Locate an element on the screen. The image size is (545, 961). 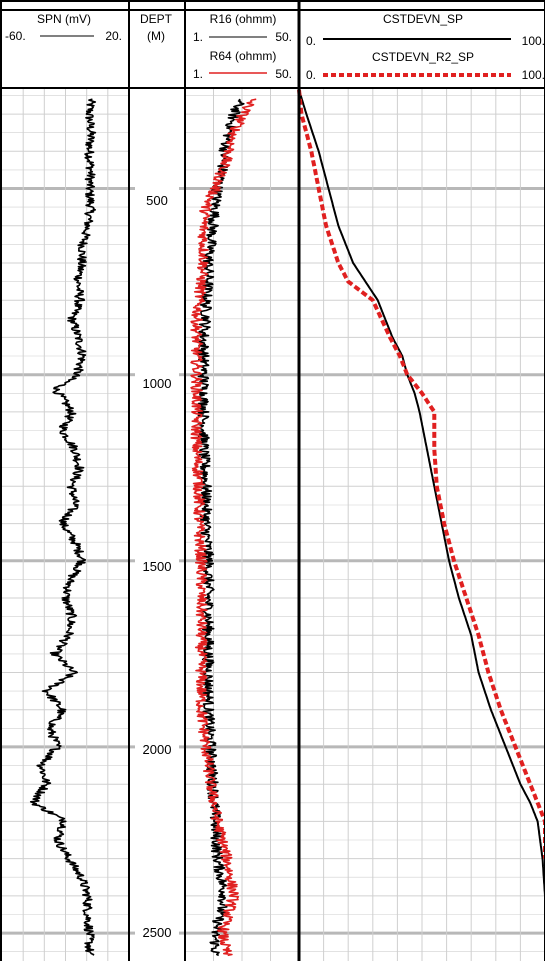
cstdevn-r2-sp-max-label: 100. is located at coordinates (533, 75).